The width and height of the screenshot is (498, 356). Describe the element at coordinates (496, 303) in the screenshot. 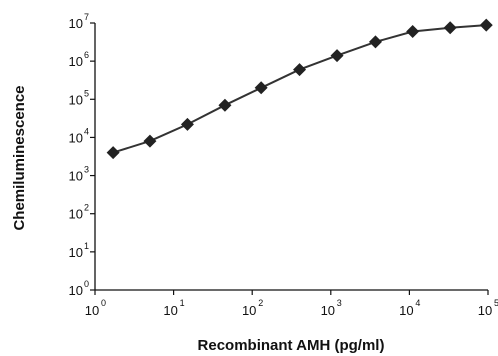

I see `x-tick-exponent: 5` at that location.